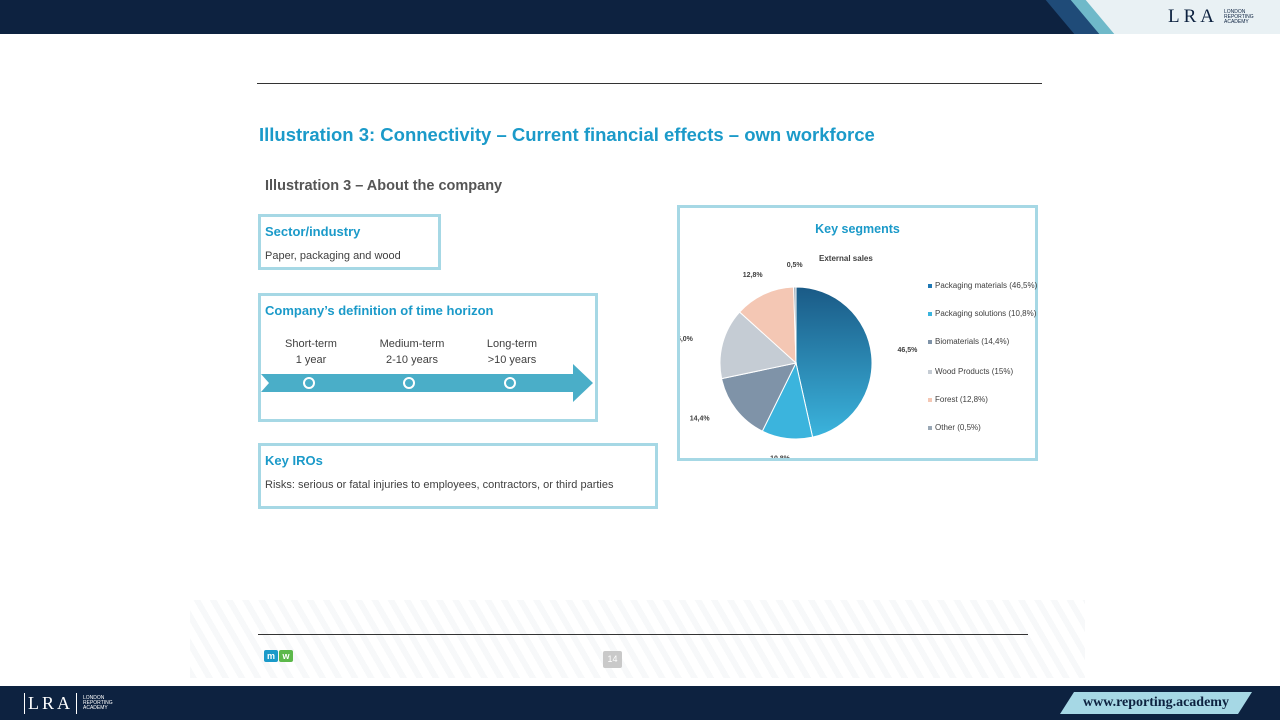  What do you see at coordinates (643, 634) in the screenshot?
I see `bottom-divider` at bounding box center [643, 634].